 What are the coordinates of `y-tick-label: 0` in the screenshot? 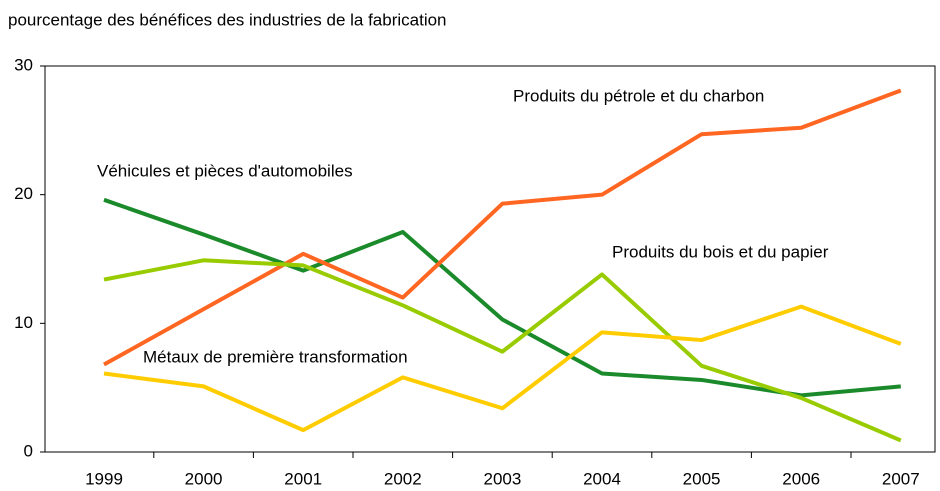 It's located at (28, 450).